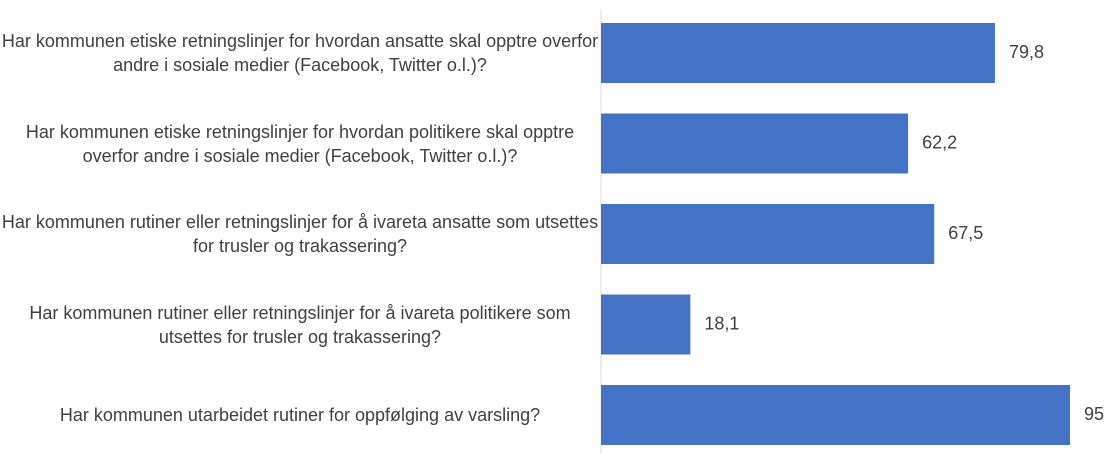 Image resolution: width=1114 pixels, height=454 pixels. What do you see at coordinates (721, 323) in the screenshot?
I see `data-label: 18,1` at bounding box center [721, 323].